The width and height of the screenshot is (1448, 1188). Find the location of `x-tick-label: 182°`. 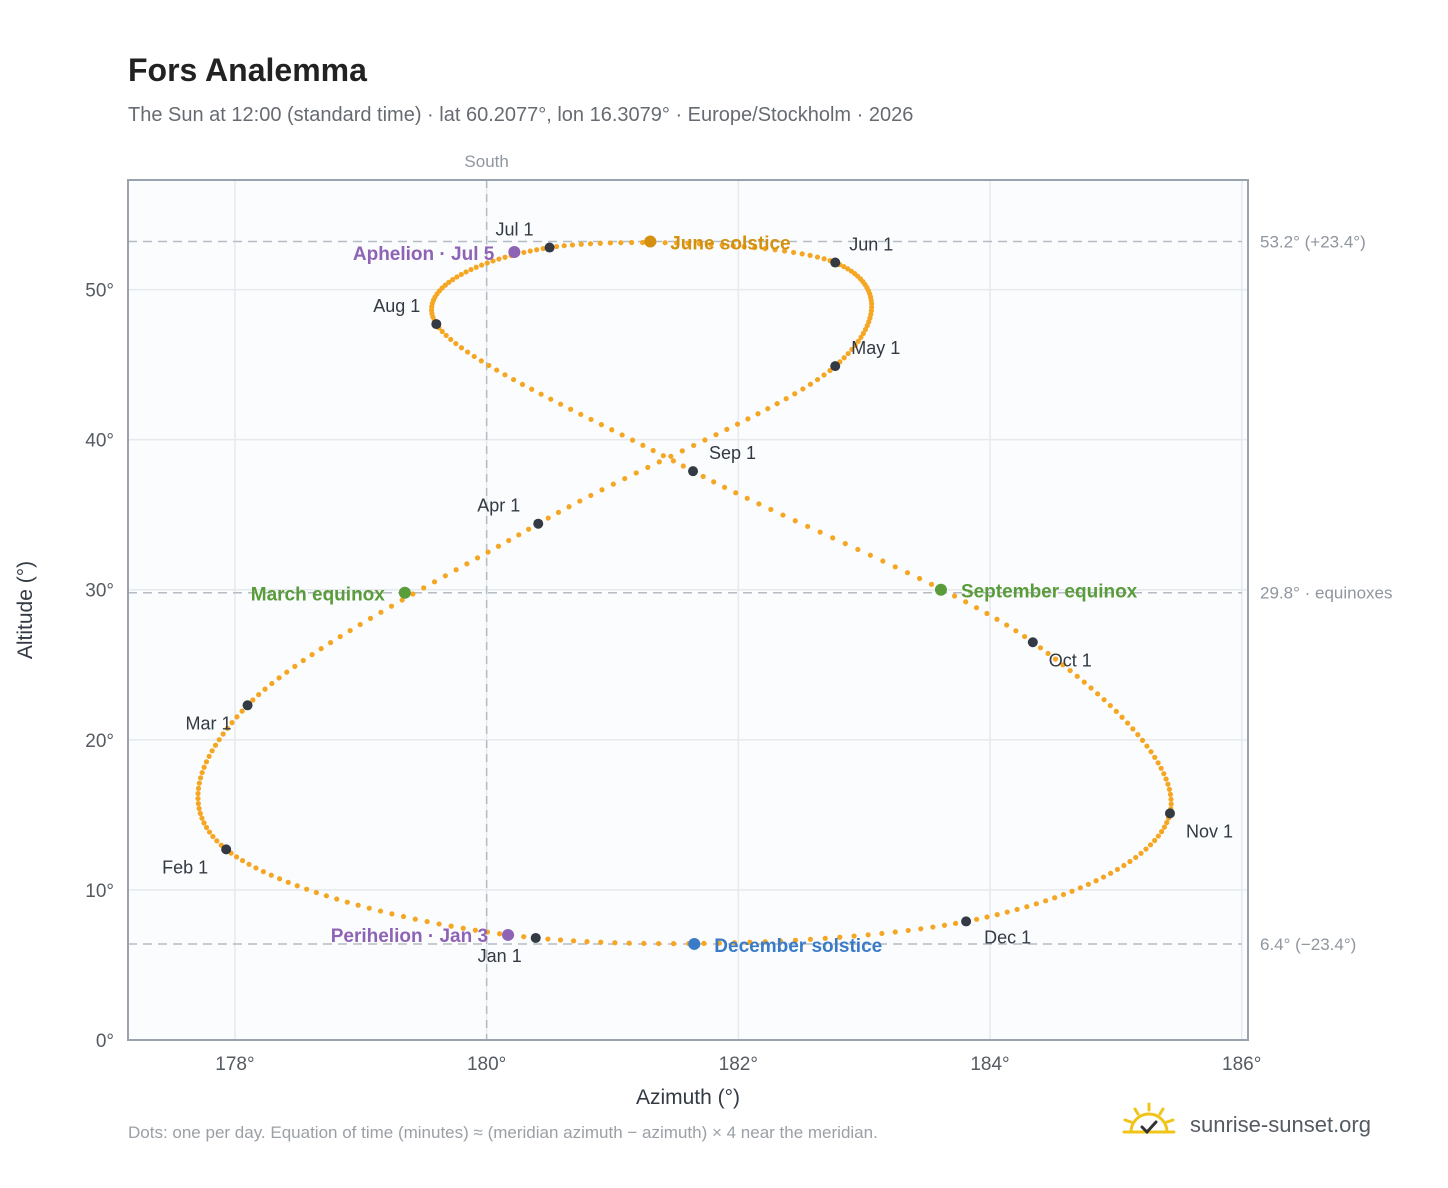

x-tick-label: 182° is located at coordinates (738, 1064).